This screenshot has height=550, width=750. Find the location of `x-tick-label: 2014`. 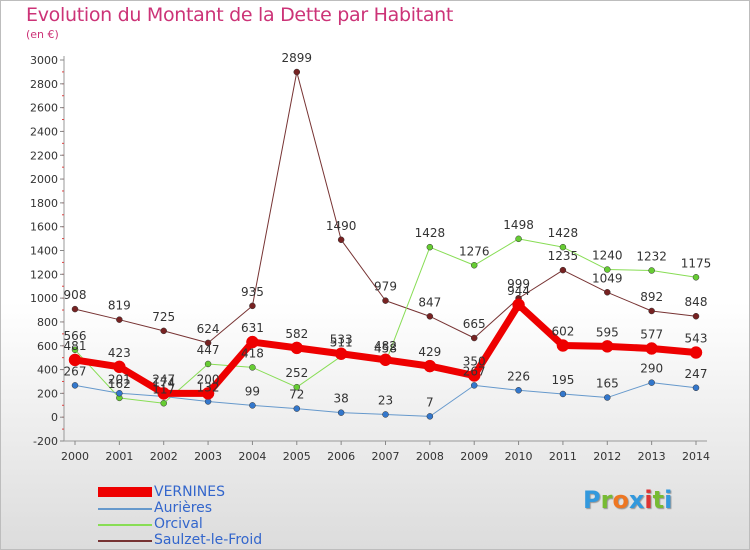

x-tick-label: 2014 is located at coordinates (696, 456).